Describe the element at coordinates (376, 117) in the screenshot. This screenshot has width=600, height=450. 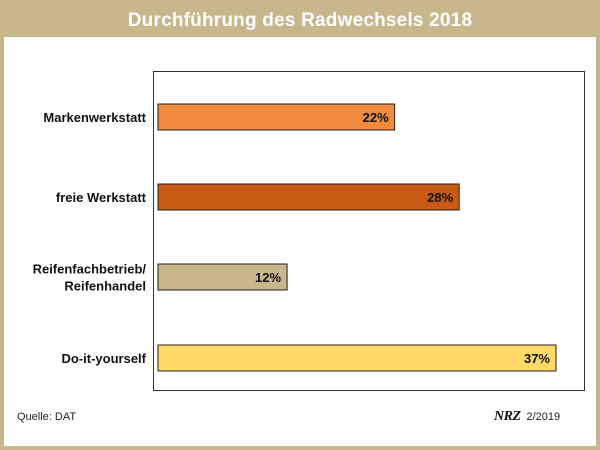
I see `value-label-0: 22%` at that location.